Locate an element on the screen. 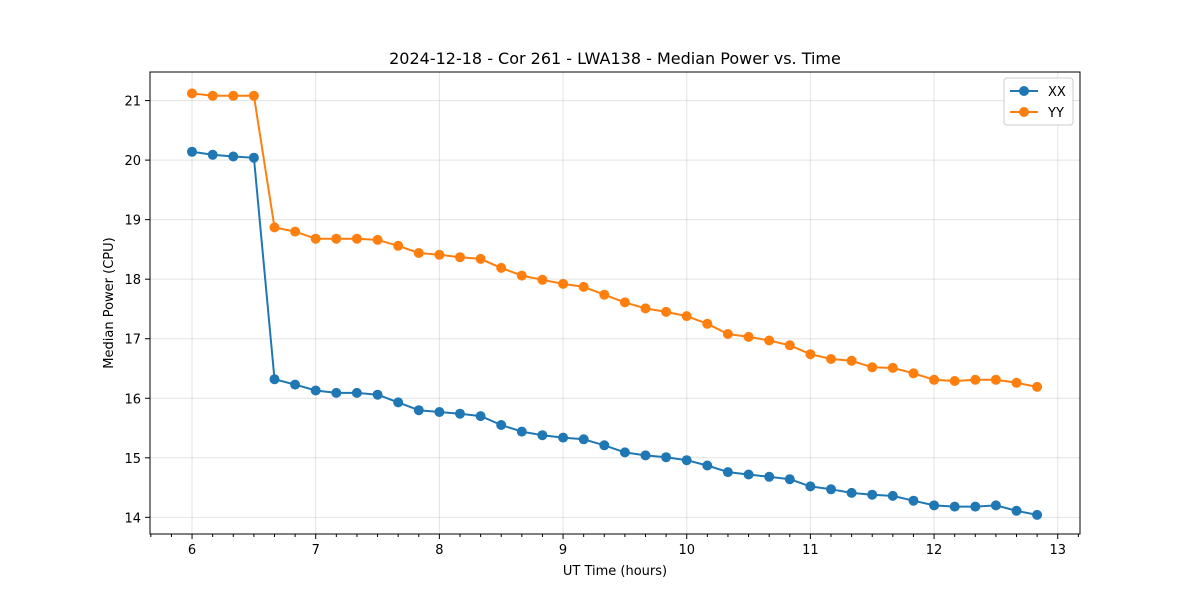 The image size is (1200, 600). legend-label-yy: YY is located at coordinates (1055, 113).